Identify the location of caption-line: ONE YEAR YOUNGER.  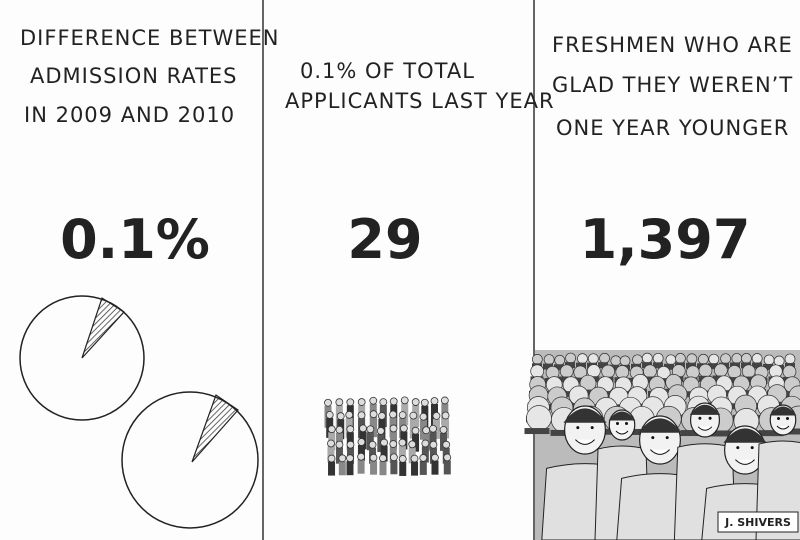
(672, 128).